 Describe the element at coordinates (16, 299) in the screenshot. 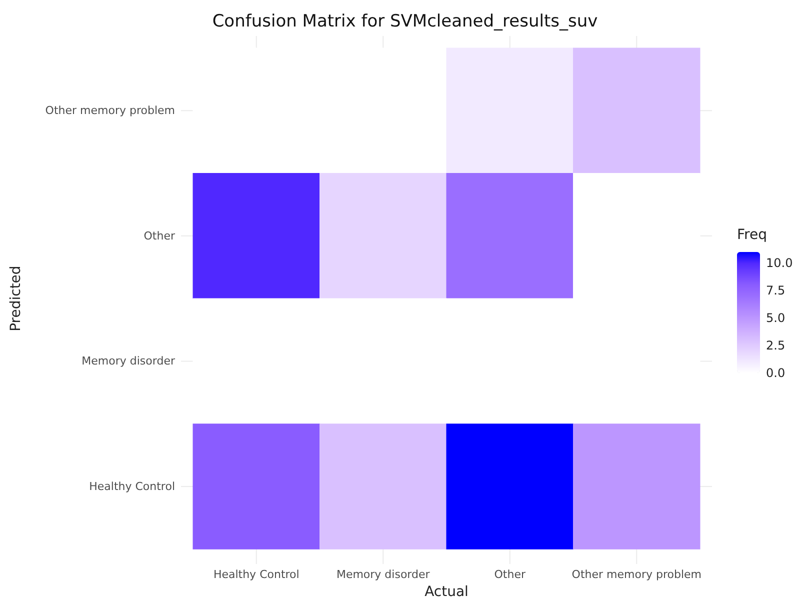

I see `y-axis-title: Predicted` at that location.